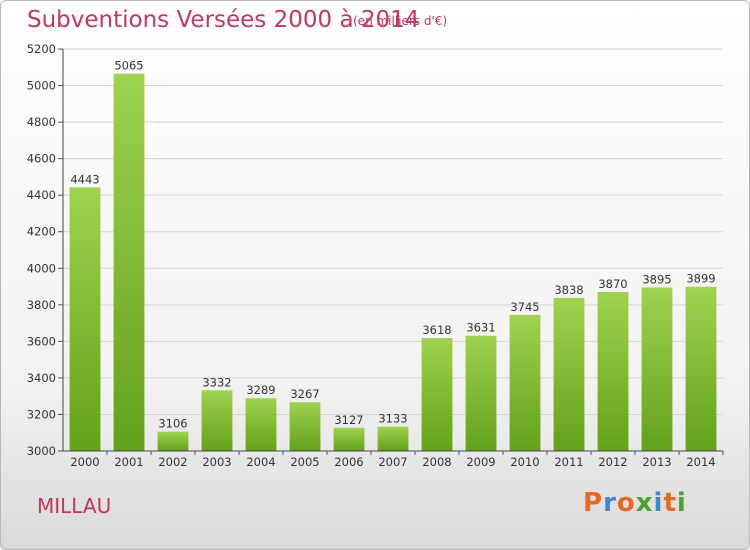 The height and width of the screenshot is (550, 750). Describe the element at coordinates (41, 451) in the screenshot. I see `y-tick-label: 3000` at that location.